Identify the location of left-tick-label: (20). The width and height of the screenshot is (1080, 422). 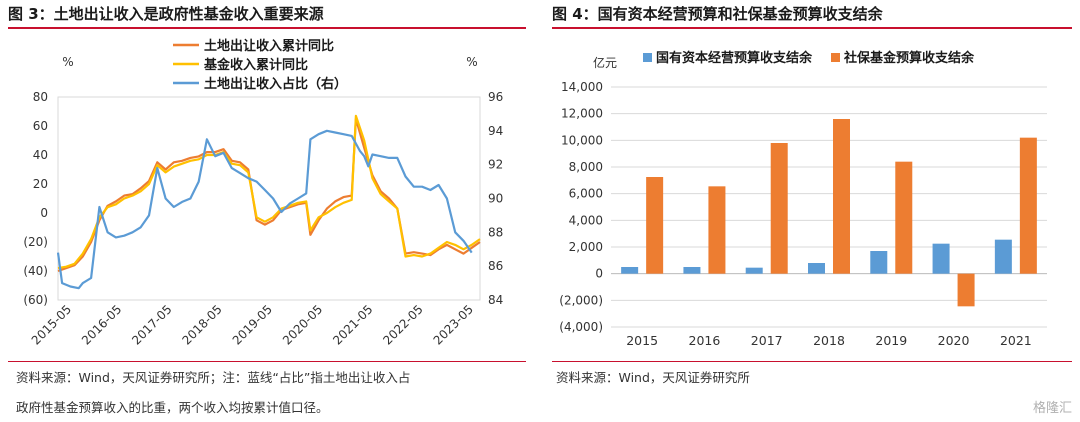
(35, 242).